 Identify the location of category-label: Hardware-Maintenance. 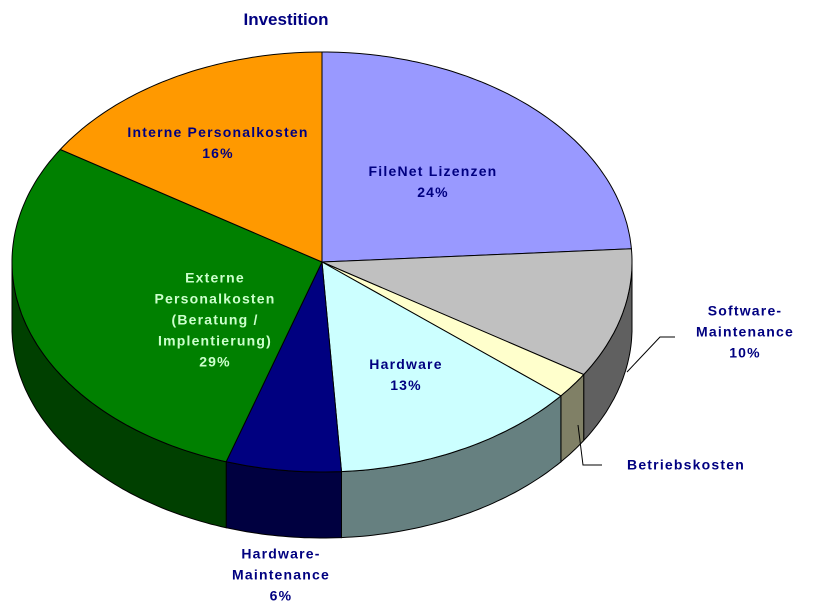
(281, 564).